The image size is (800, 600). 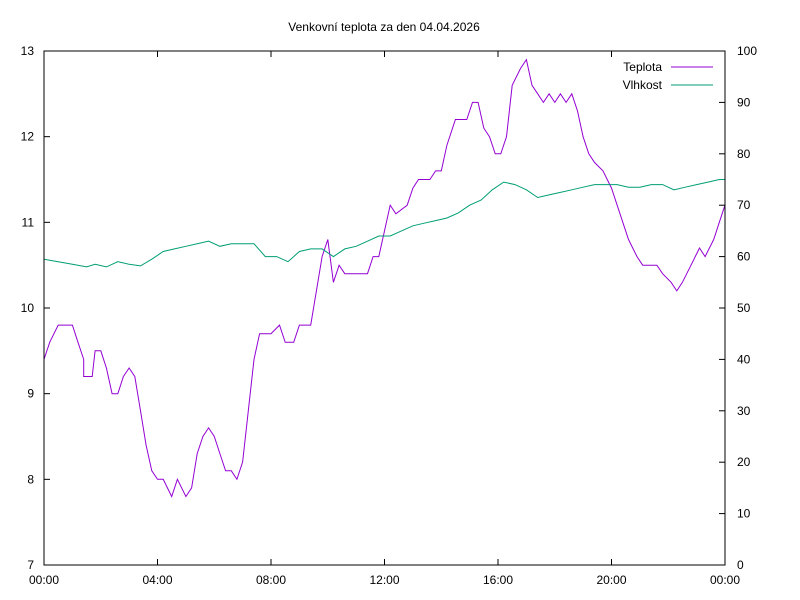 What do you see at coordinates (384, 27) in the screenshot?
I see `chart-title: Venkovní teplota za den 04.04.2026` at bounding box center [384, 27].